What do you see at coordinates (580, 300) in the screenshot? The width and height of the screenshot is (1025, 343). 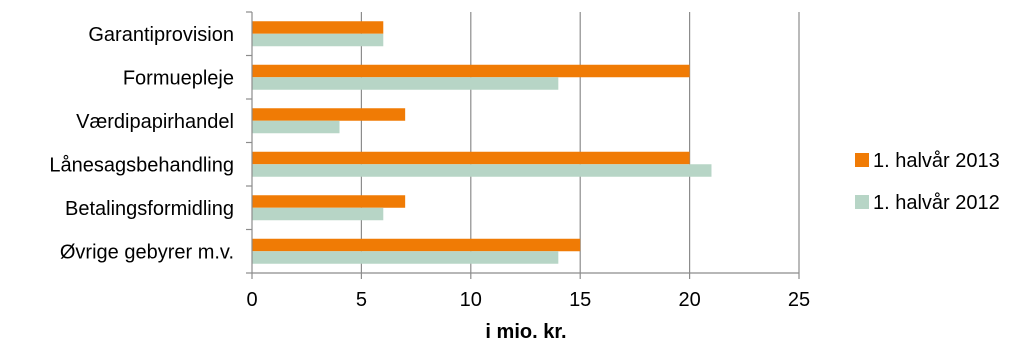 I see `x-tick-label: 15` at bounding box center [580, 300].